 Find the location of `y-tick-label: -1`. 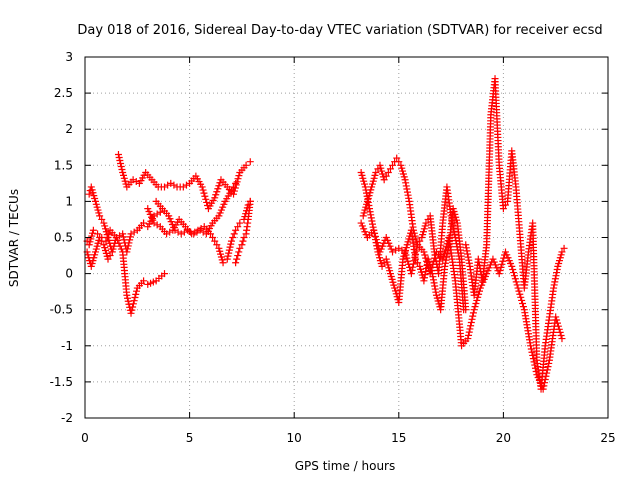

y-tick-label: -1 is located at coordinates (67, 346).